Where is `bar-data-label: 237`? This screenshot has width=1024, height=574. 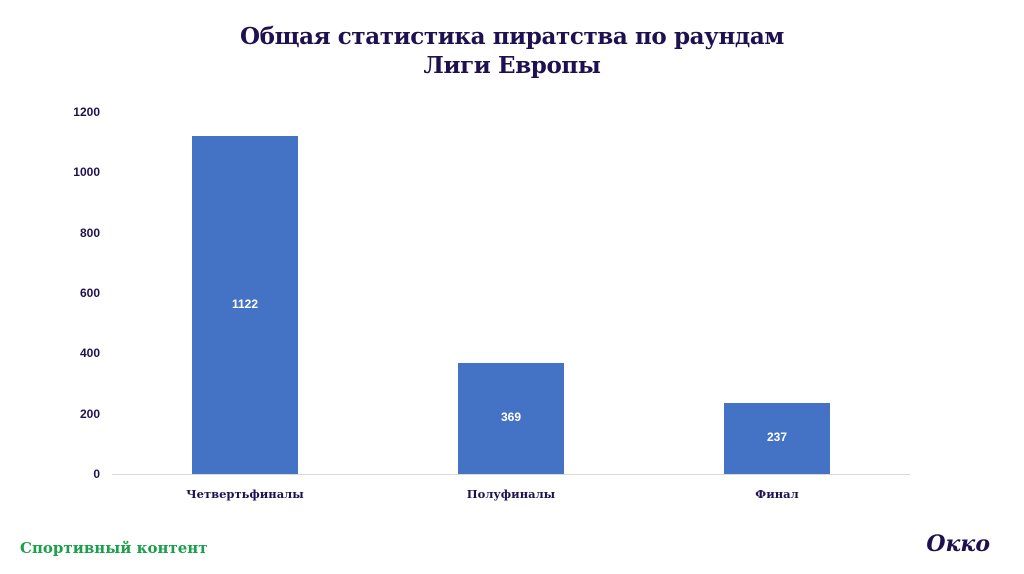 bar-data-label: 237 is located at coordinates (777, 437).